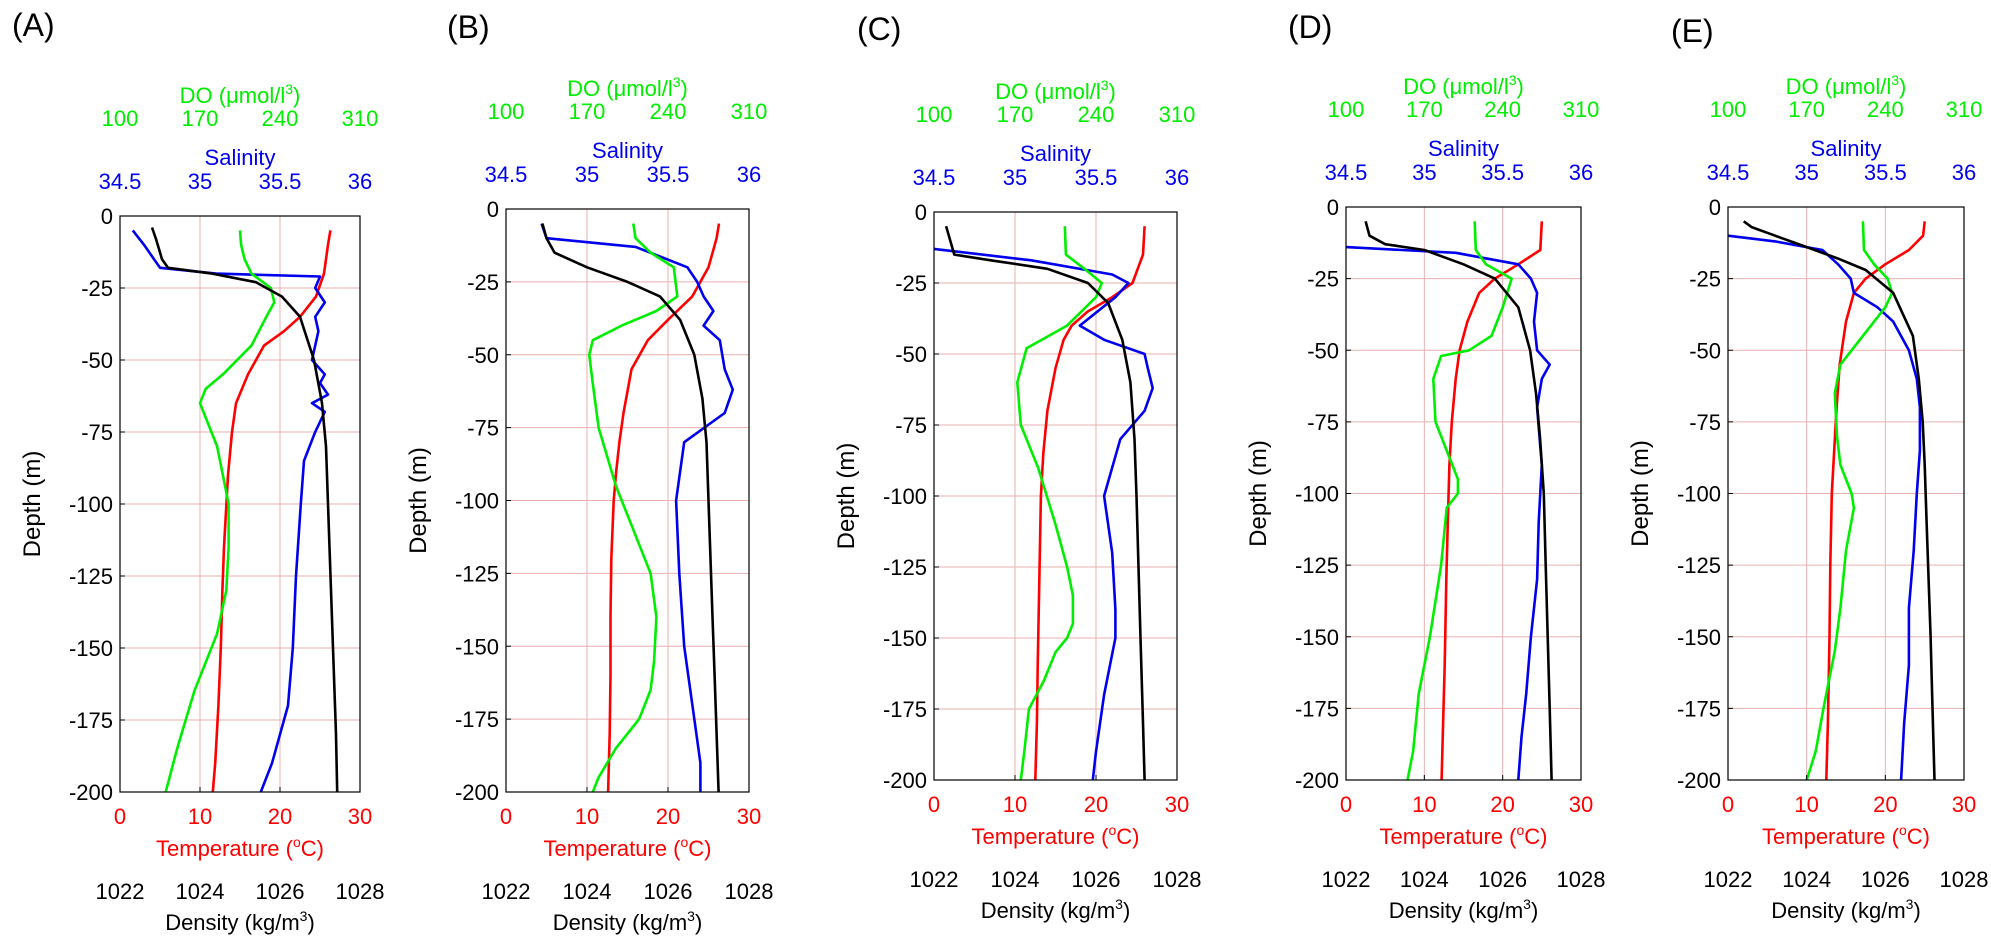  What do you see at coordinates (587, 111) in the screenshot?
I see `do-tick-label: 170` at bounding box center [587, 111].